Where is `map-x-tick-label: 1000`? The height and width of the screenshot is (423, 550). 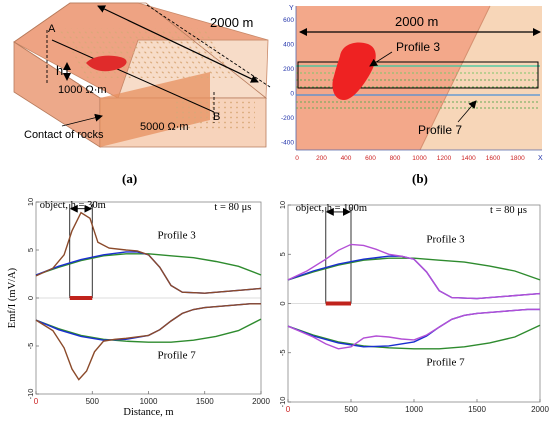 map-x-tick-label: 1000 is located at coordinates (419, 158).